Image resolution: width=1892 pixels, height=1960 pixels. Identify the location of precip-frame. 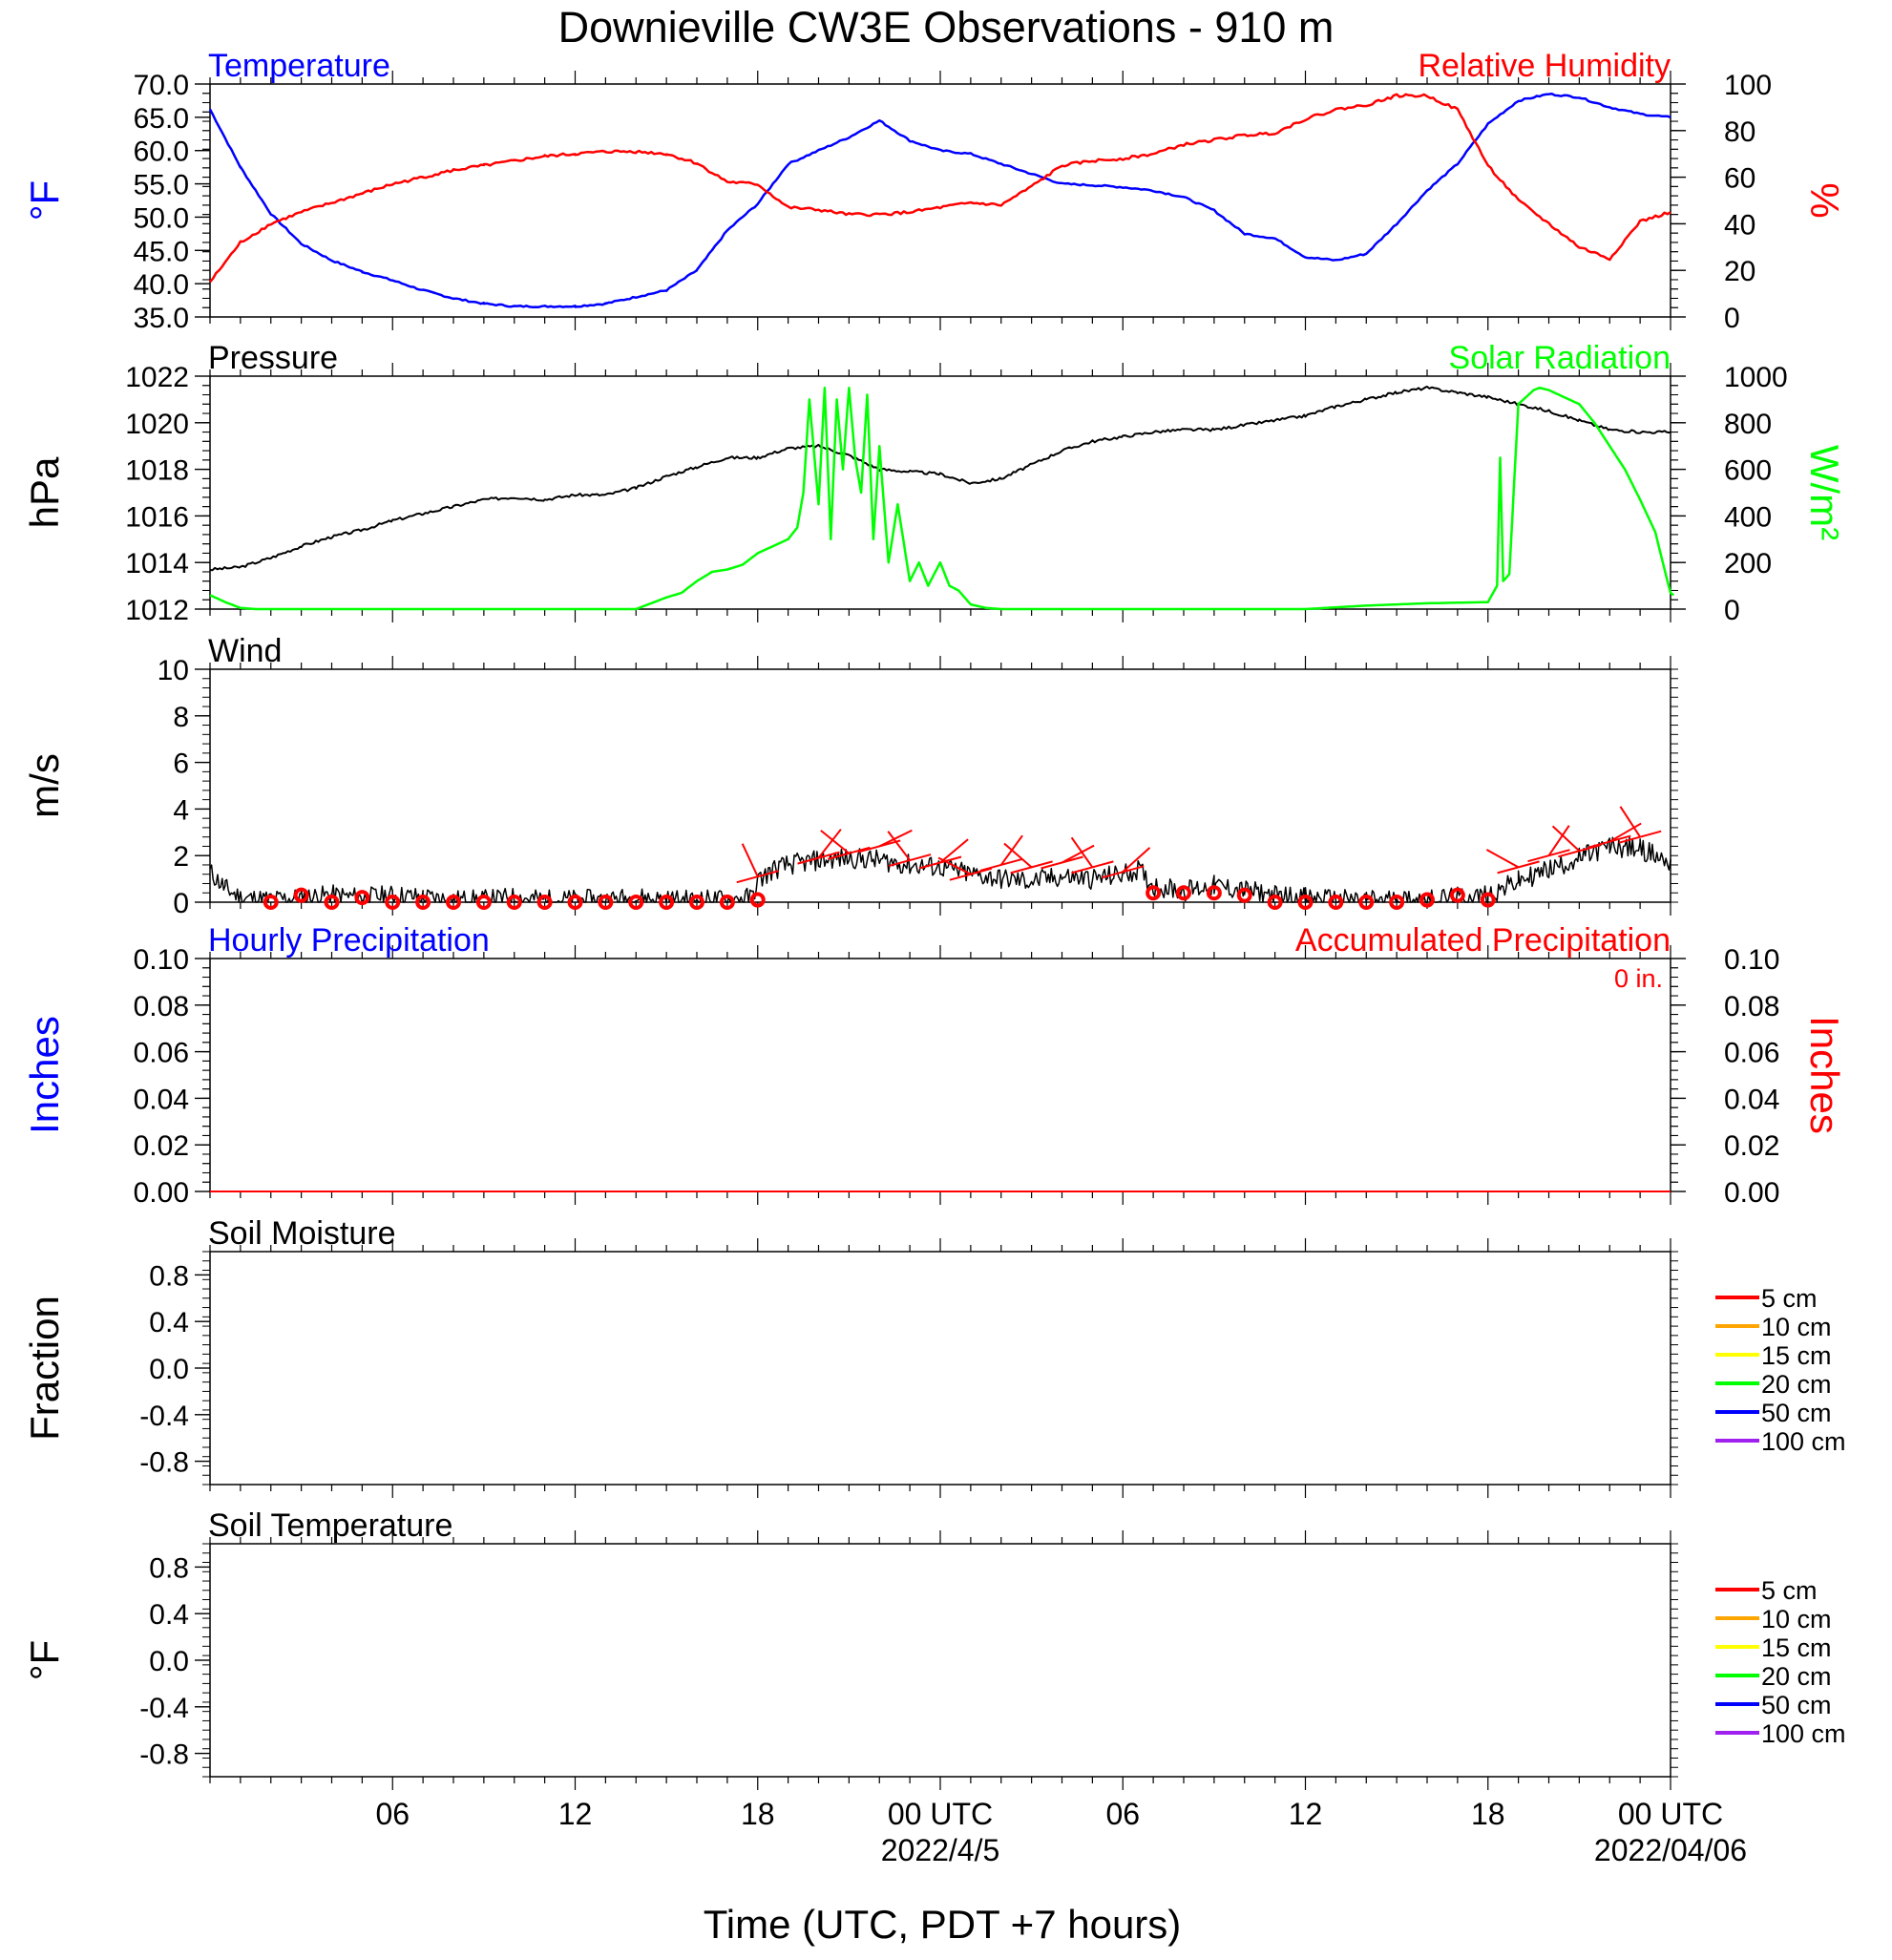
(940, 1075).